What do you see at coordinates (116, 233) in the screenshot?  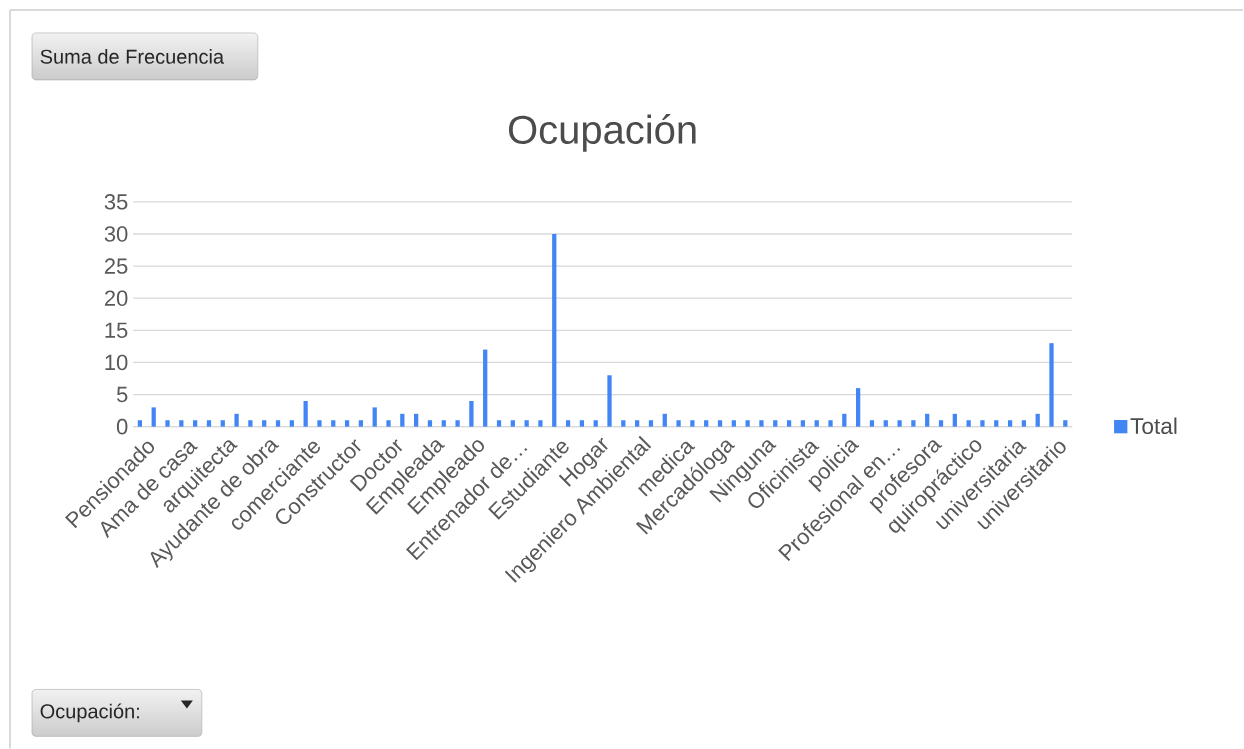 I see `y-tick-label: 30` at bounding box center [116, 233].